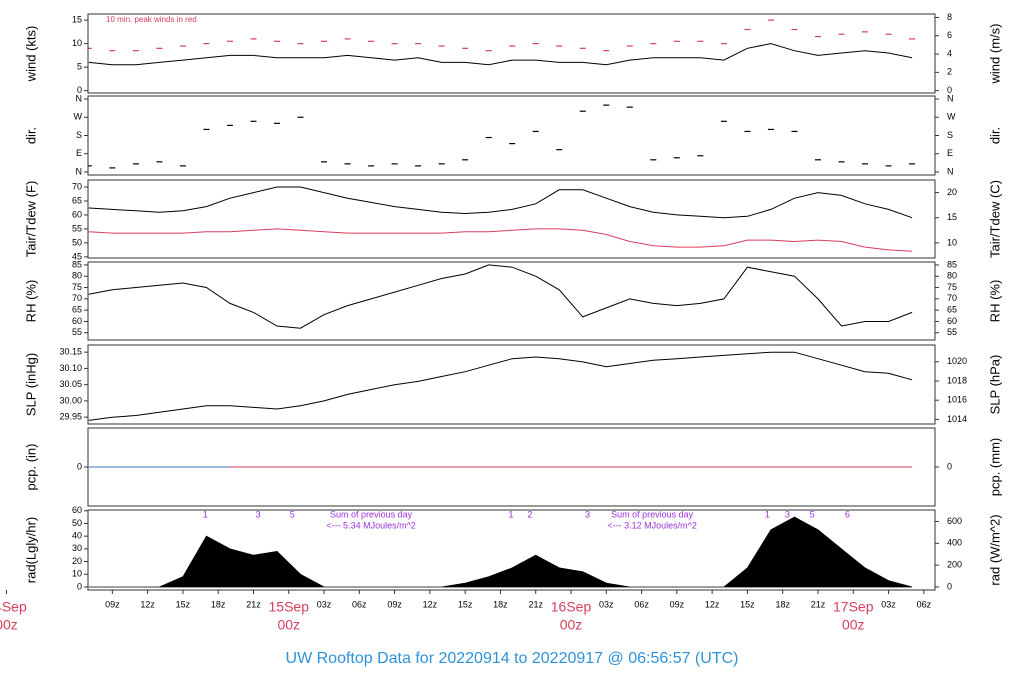 This screenshot has height=700, width=1024. I want to click on sum-note: <--- 3.12 MJoules/m^2, so click(652, 525).